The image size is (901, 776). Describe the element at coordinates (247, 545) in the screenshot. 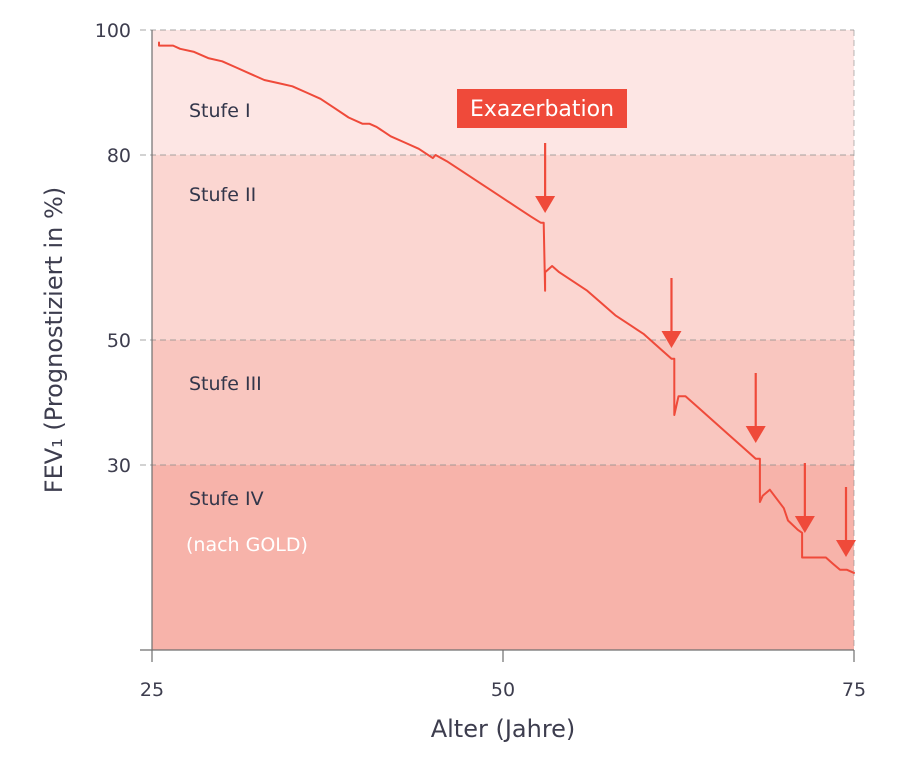

I see `stage-note: (nach GOLD)` at that location.